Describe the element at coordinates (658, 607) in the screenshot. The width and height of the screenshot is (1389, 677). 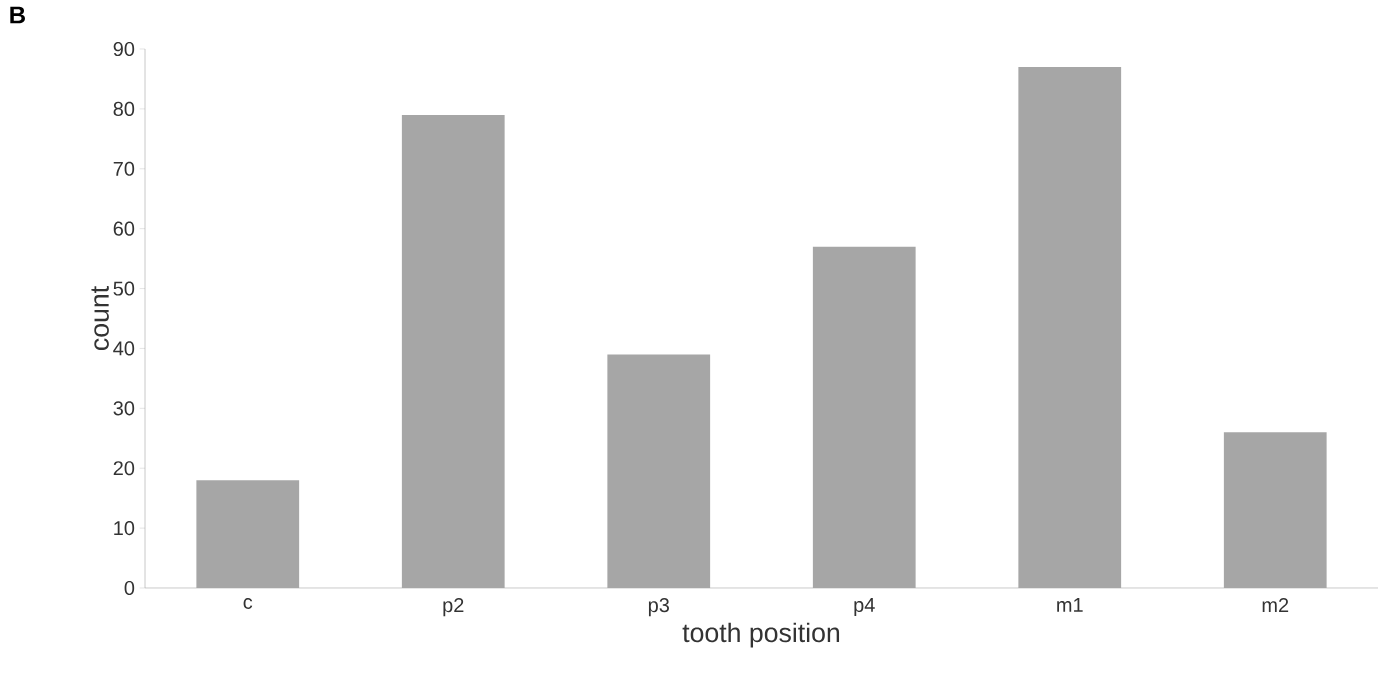
I see `x-tick-label: p3` at that location.